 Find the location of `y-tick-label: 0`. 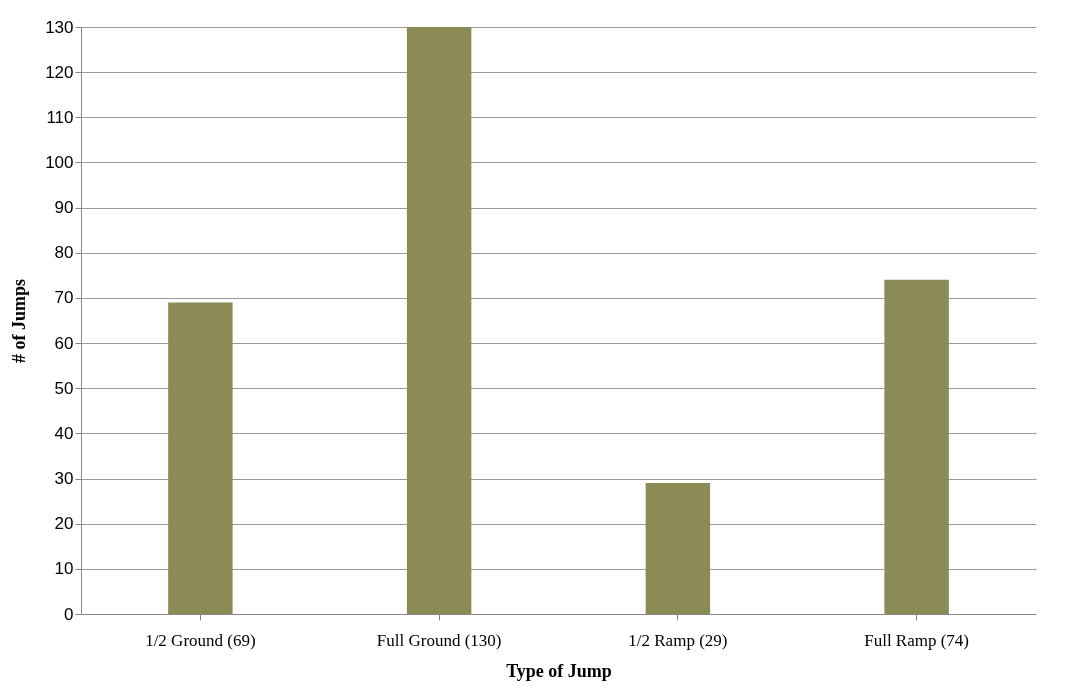

y-tick-label: 0 is located at coordinates (69, 614).